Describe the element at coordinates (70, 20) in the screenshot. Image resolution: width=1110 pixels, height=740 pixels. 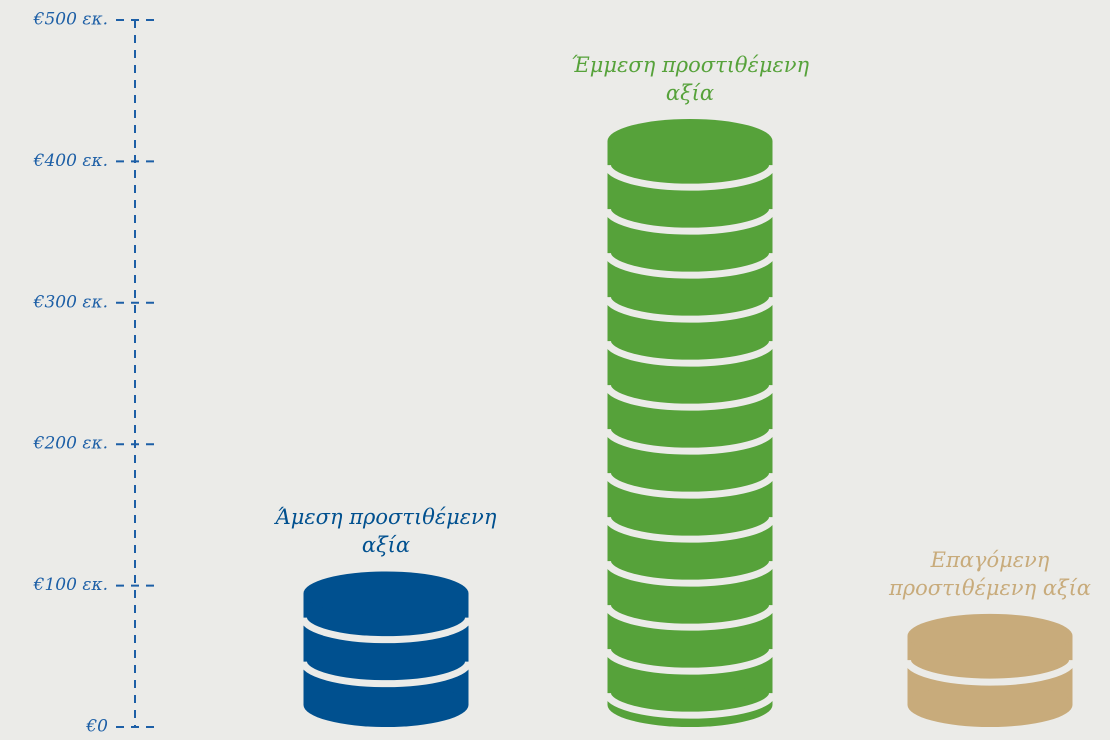
I see `y-tick-label: €500 εκ.` at that location.